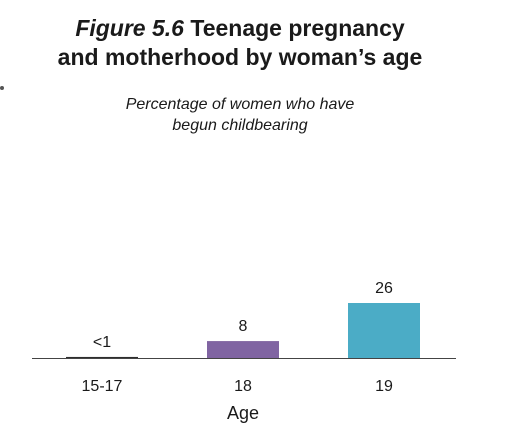 This screenshot has height=438, width=521. I want to click on title-line2: and motherhood by woman’s age, so click(240, 57).